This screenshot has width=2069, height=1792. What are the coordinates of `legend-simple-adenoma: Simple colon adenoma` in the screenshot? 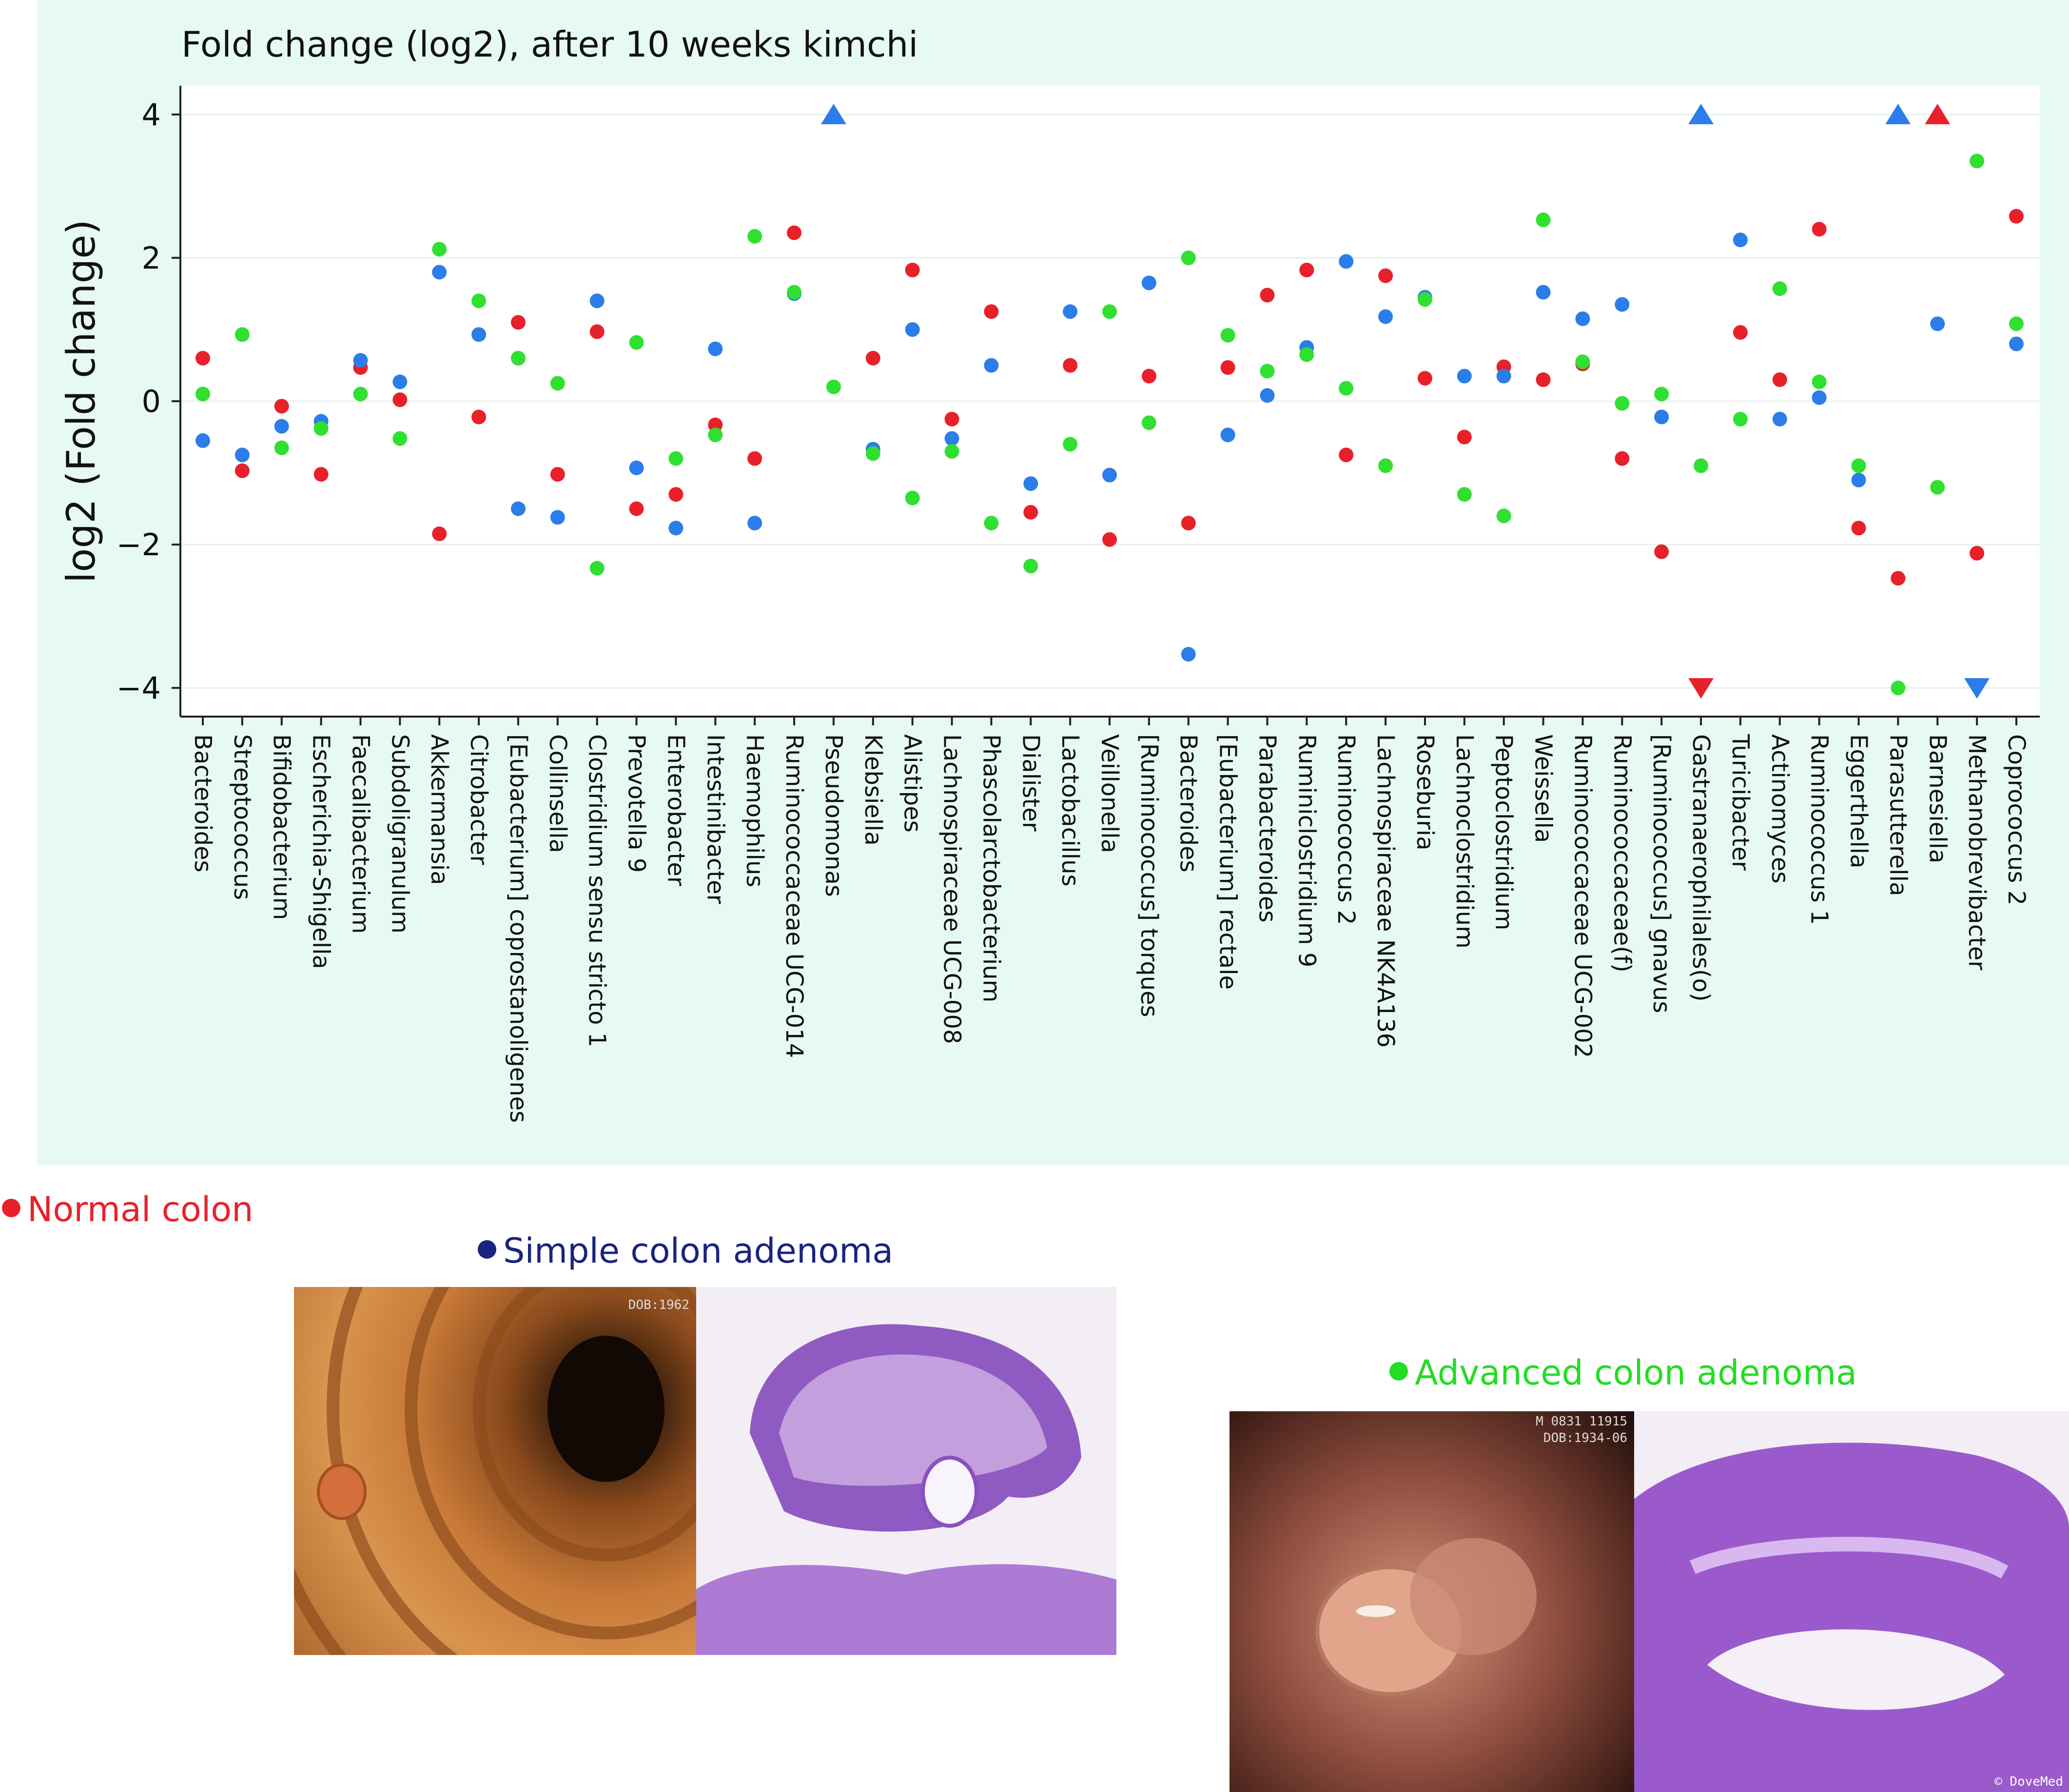 It's located at (685, 1251).